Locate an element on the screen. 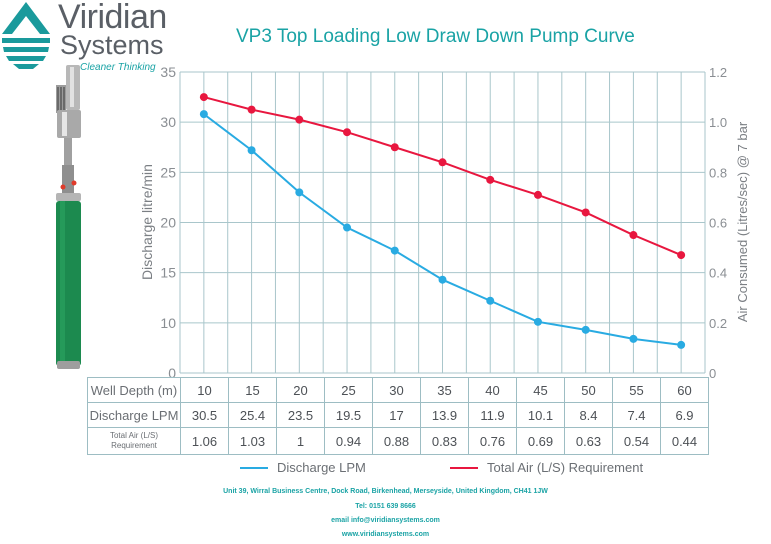  row-header-total-air: Total Air (L/S) Requirement is located at coordinates (134, 441).